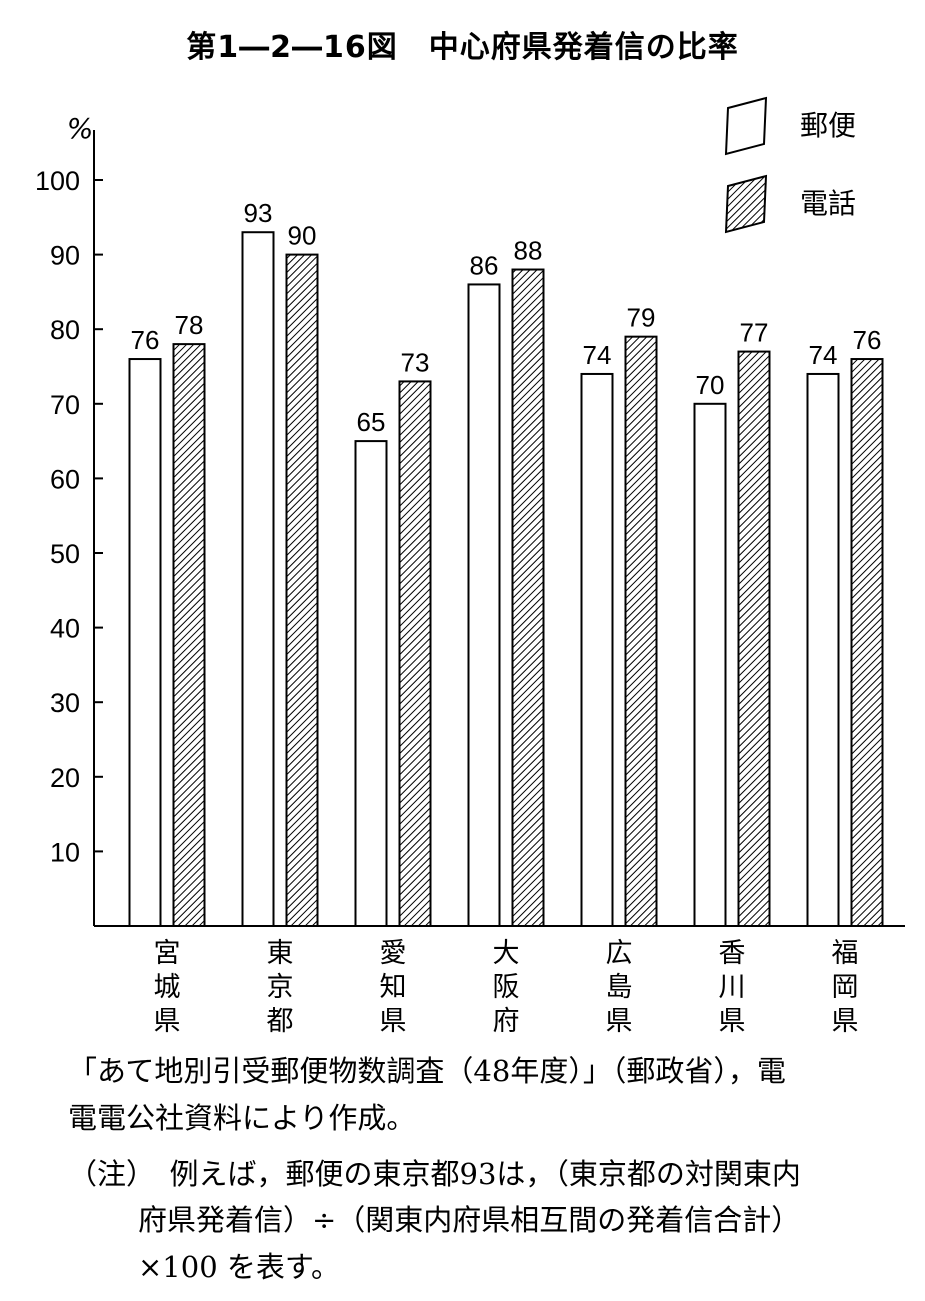 The image size is (925, 1301). What do you see at coordinates (641, 318) in the screenshot?
I see `bar-value-label: 79` at bounding box center [641, 318].